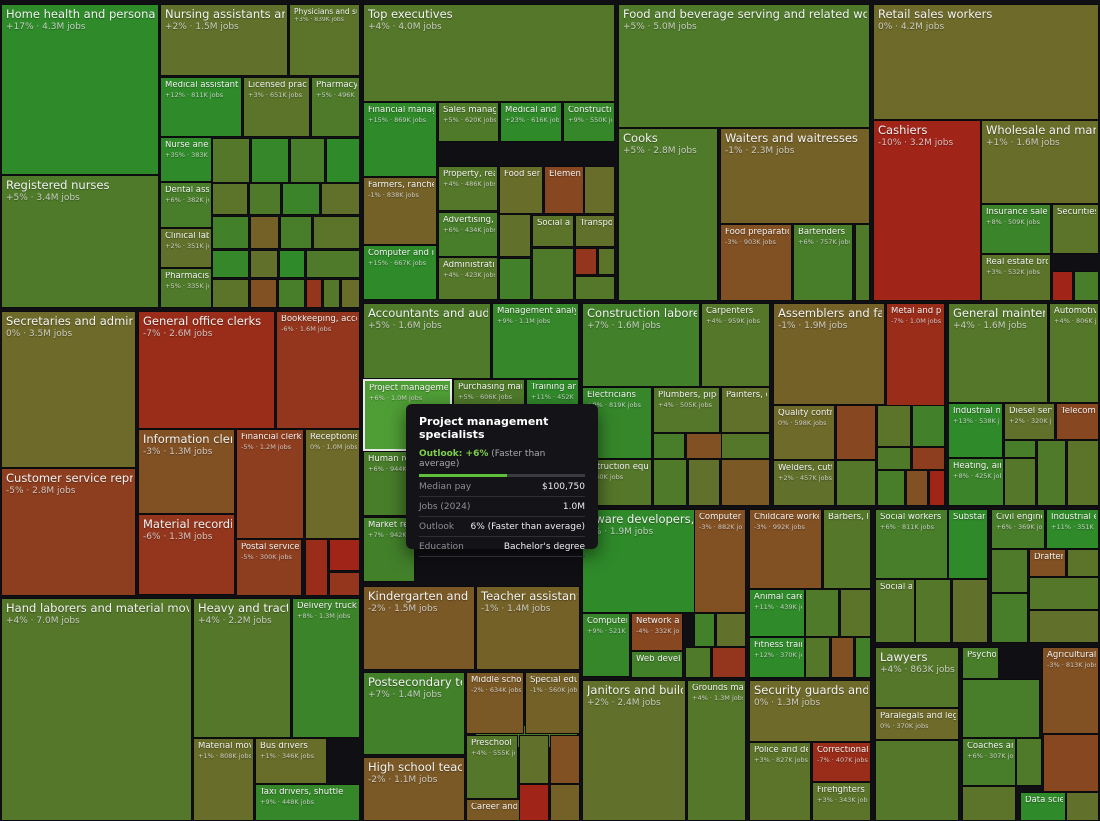 The width and height of the screenshot is (1100, 821). I want to click on treemap-cell: Barbers, hair, so click(847, 549).